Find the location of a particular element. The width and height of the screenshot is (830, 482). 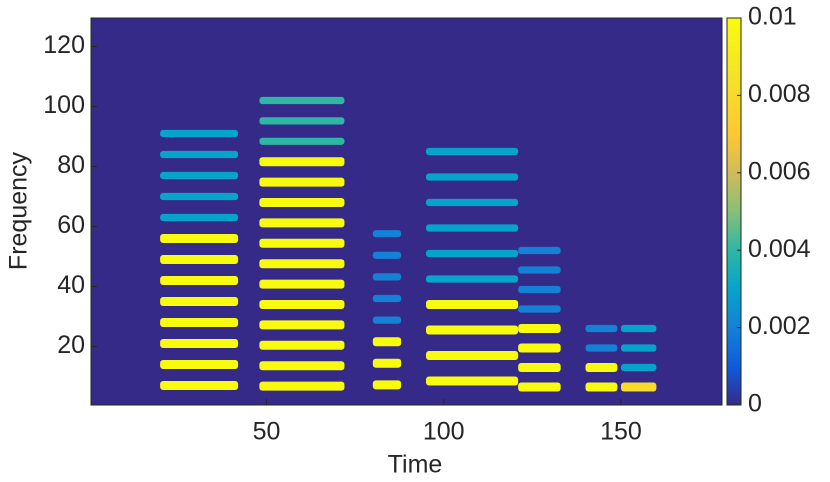

x-tick-label: 50 is located at coordinates (267, 432).